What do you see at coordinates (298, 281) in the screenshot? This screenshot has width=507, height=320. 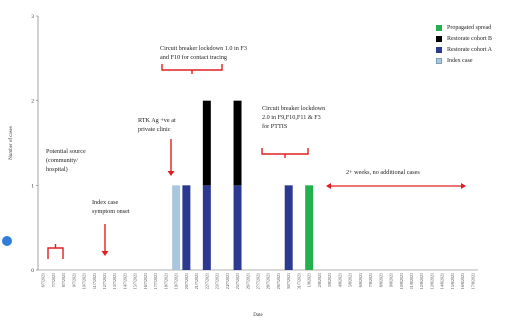 I see `x-tick-label: 31/7/2021` at bounding box center [298, 281].